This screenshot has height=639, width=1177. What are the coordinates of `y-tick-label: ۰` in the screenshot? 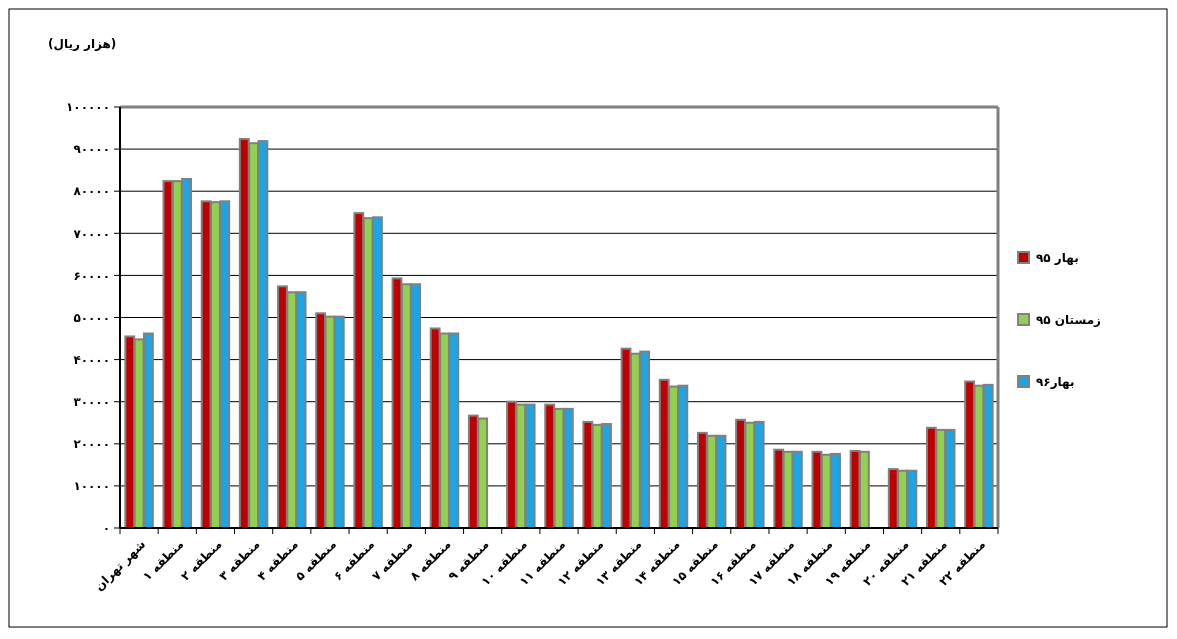 It's located at (106, 528).